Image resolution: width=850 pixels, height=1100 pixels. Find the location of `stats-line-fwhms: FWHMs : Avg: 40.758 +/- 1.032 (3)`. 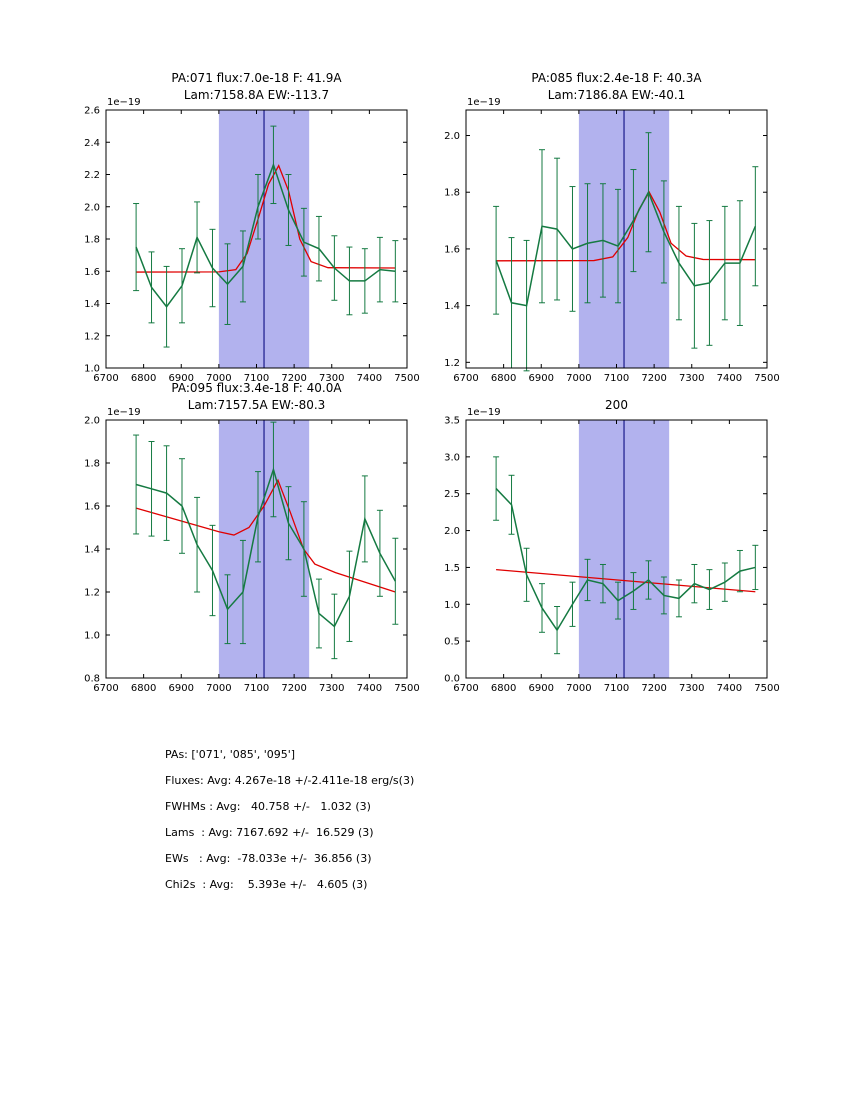

stats-line-fwhms: FWHMs : Avg: 40.758 +/- 1.032 (3) is located at coordinates (268, 806).